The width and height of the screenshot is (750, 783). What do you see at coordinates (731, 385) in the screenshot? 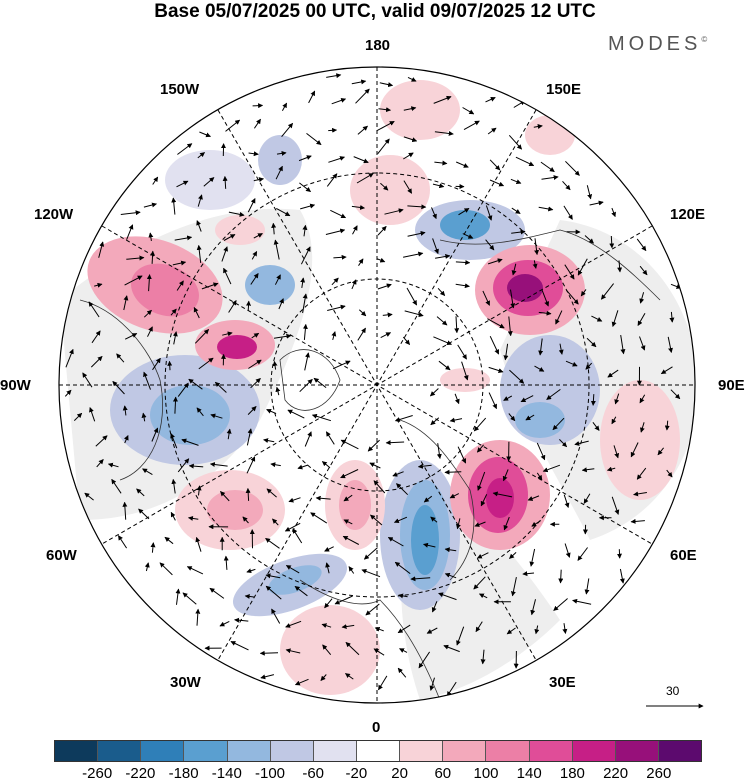
I see `lon-label-90e: 90E` at bounding box center [731, 385].